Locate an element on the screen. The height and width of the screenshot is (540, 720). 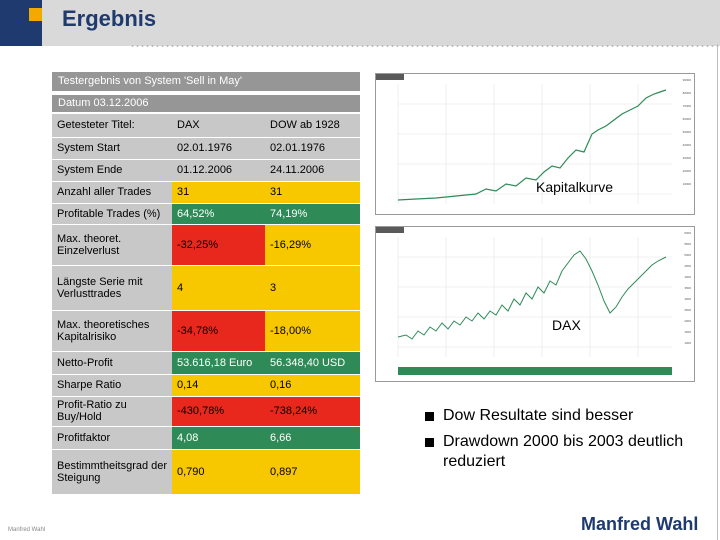
table-row: Längste Serie mit Verlusttrades 4 3 is located at coordinates (206, 288).